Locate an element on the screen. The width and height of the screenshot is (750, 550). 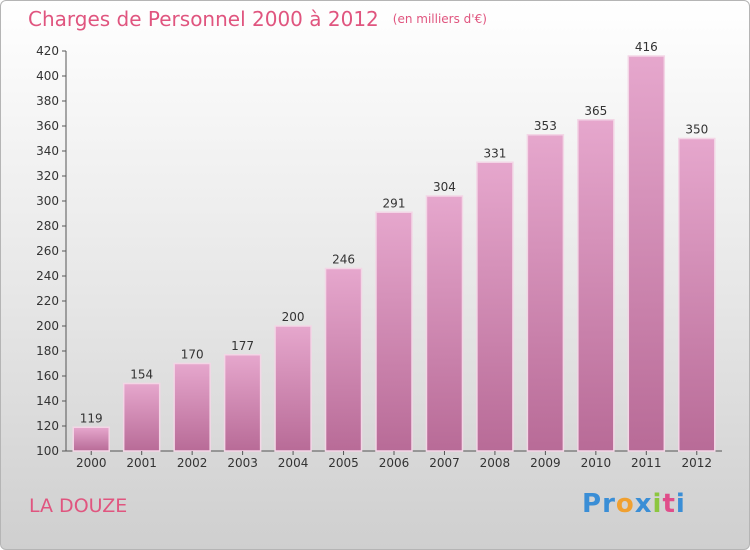
place-name: LA DOUZE is located at coordinates (78, 506).